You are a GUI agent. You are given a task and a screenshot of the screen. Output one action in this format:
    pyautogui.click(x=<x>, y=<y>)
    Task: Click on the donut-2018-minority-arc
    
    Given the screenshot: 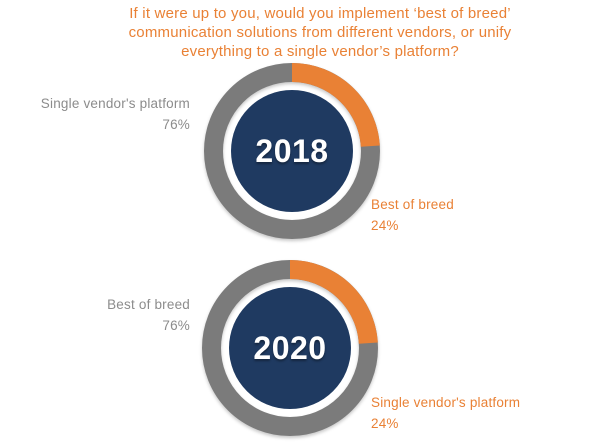 What is the action you would take?
    pyautogui.click(x=292, y=151)
    